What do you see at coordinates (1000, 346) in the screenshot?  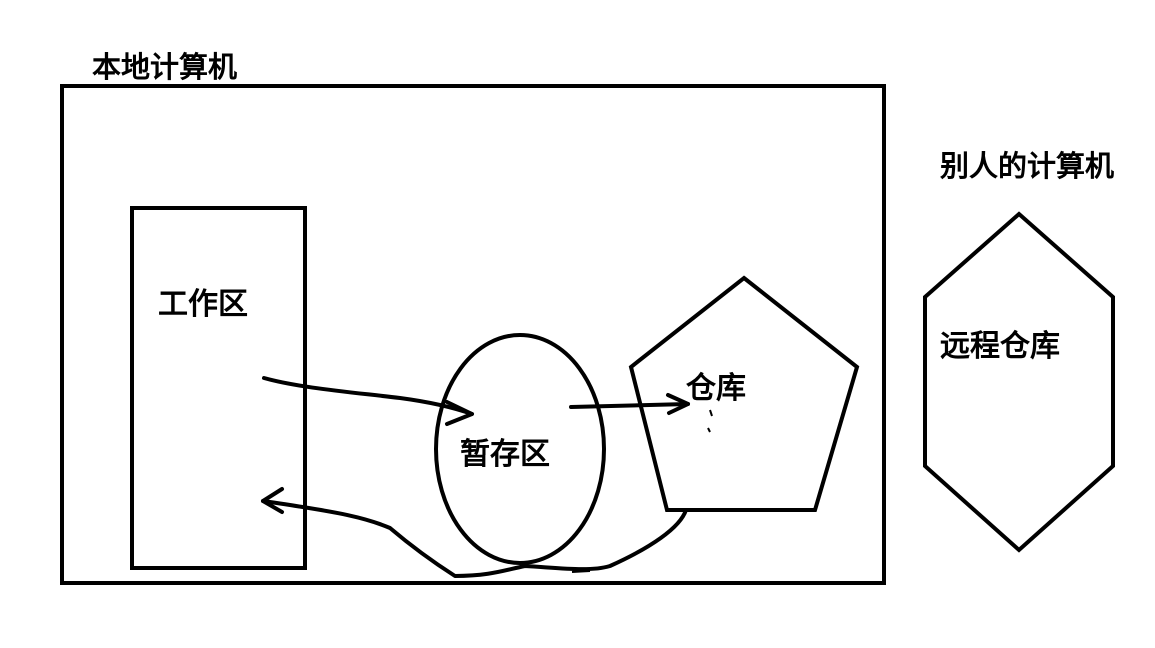 I see `remote-repository-label: 远程仓库` at bounding box center [1000, 346].